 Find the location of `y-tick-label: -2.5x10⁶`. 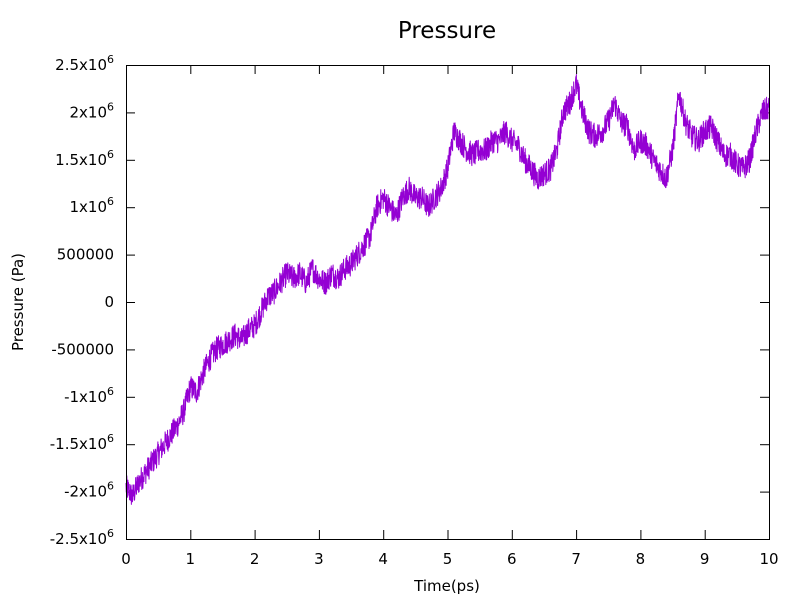

y-tick-label: -2.5x10⁶ is located at coordinates (82, 537).